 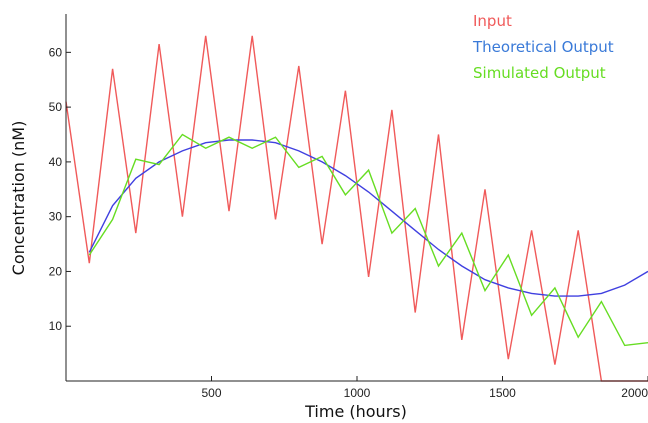 I want to click on x-tick-label: 500, so click(x=211, y=393).